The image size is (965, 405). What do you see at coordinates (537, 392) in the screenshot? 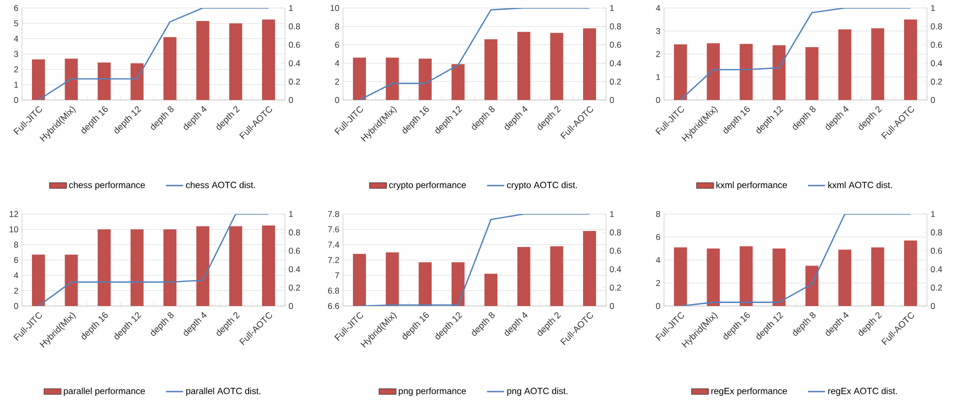
I see `legend-label: png AOTC dist.` at bounding box center [537, 392].